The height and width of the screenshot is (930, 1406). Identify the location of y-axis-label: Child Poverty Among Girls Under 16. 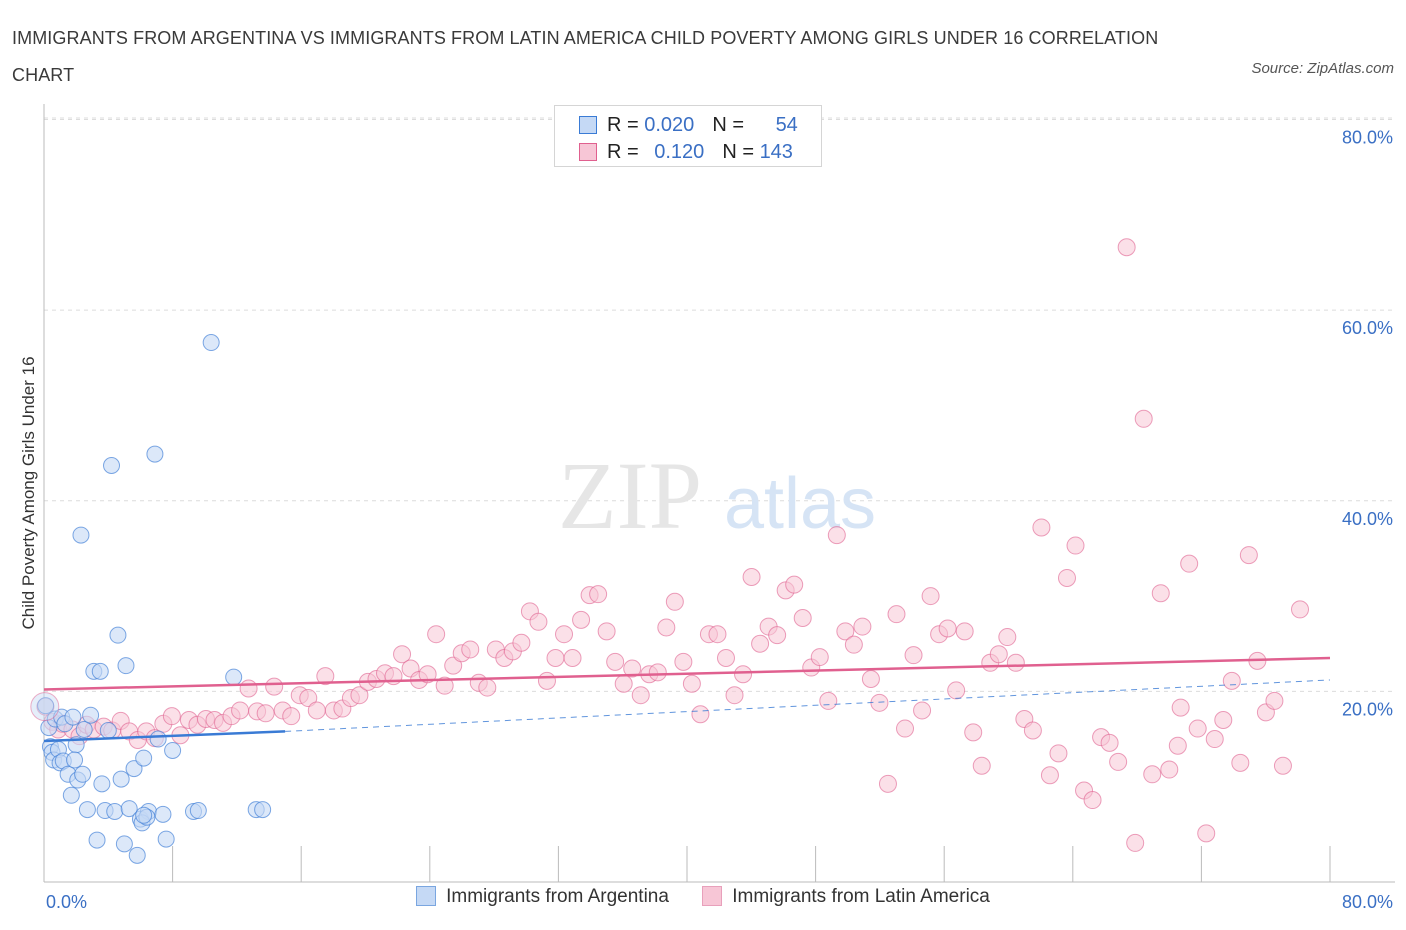
(28, 492).